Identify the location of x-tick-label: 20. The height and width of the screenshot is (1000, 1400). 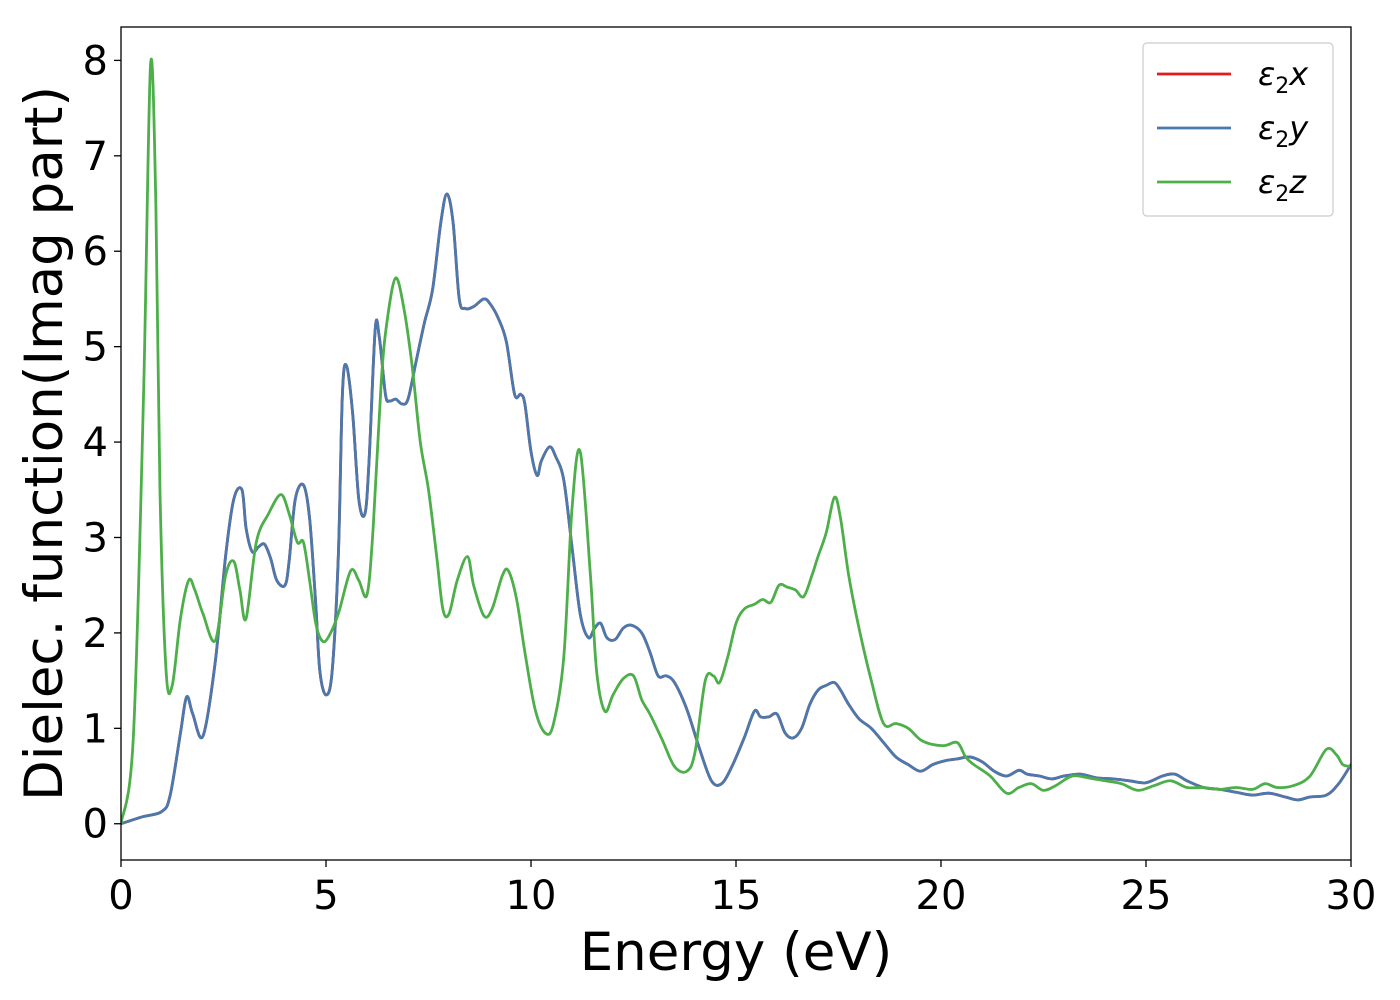
(941, 896).